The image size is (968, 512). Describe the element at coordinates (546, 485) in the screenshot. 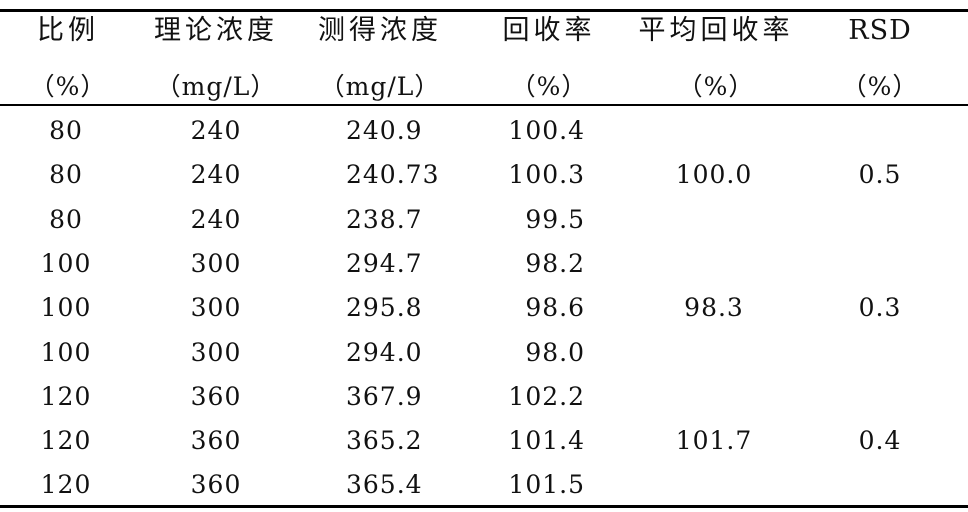

I see `cell-recovery: 101.5` at that location.